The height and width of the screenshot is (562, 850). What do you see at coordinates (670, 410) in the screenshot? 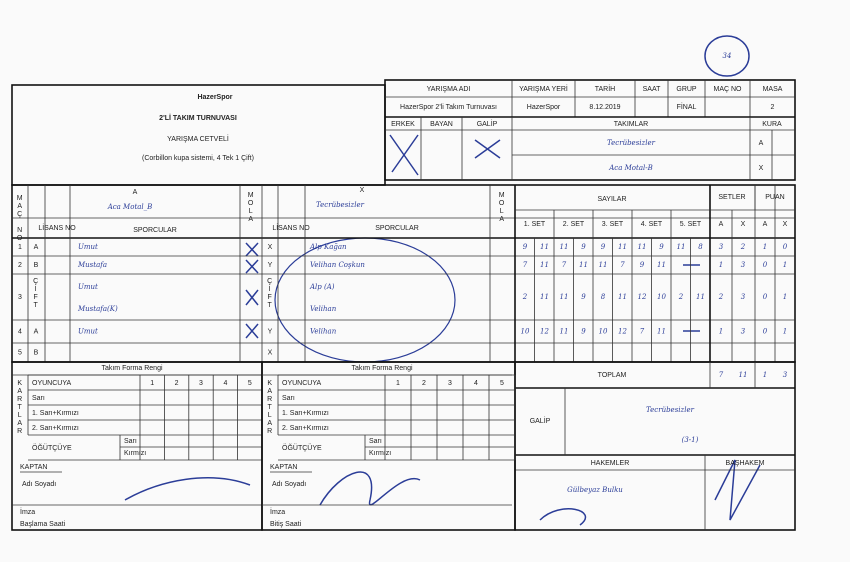
I see `galip: Tecrübesizler` at bounding box center [670, 410].